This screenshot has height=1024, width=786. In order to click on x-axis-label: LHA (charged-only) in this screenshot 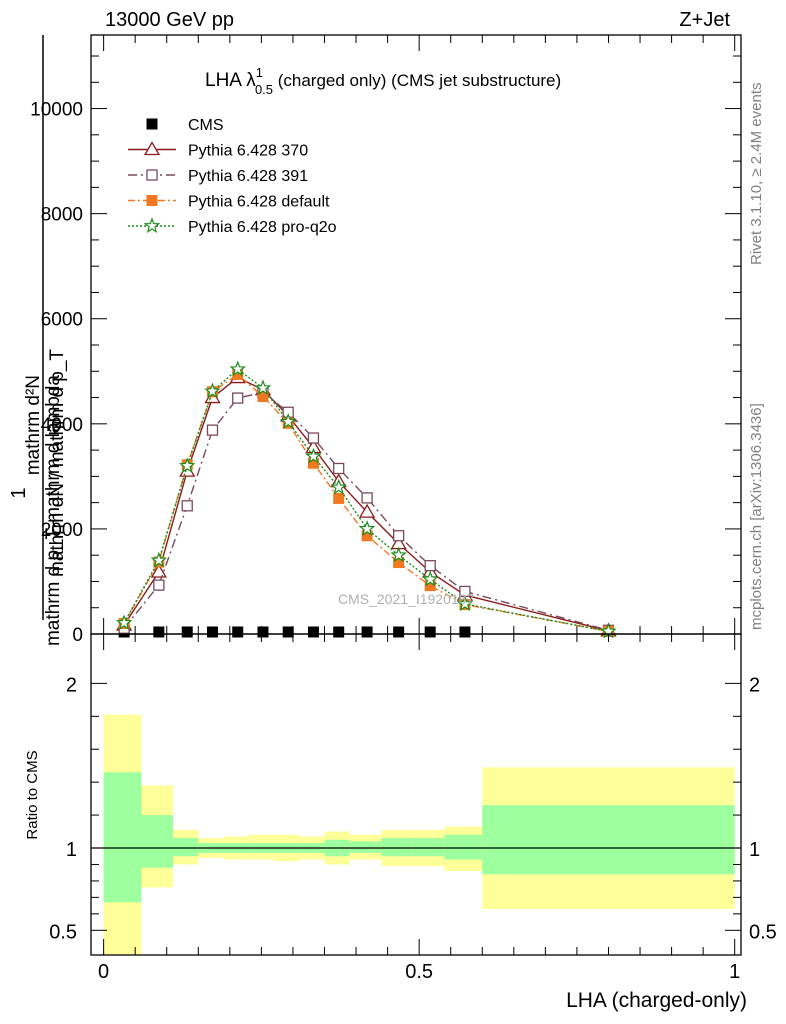, I will do `click(656, 1000)`.